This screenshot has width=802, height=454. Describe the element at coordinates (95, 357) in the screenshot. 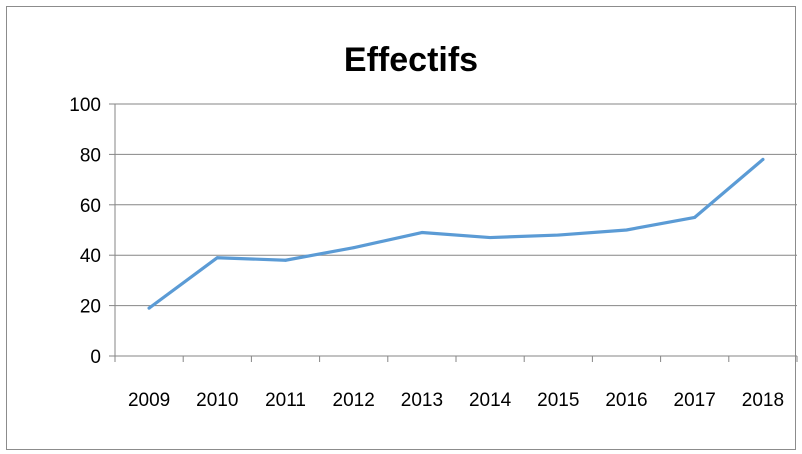

I see `y-tick-label: 0` at that location.